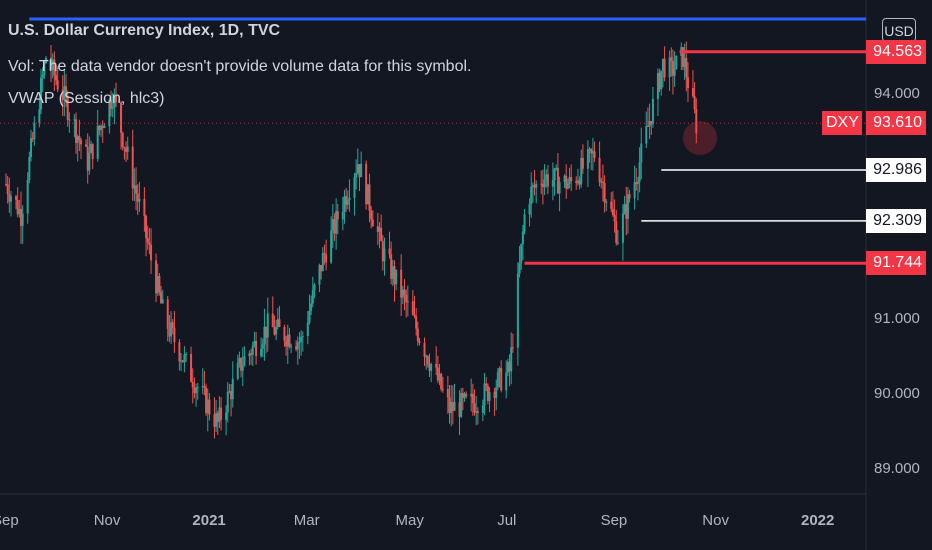 Image resolution: width=932 pixels, height=550 pixels. What do you see at coordinates (842, 123) in the screenshot?
I see `symbol-tag: DXY` at bounding box center [842, 123].